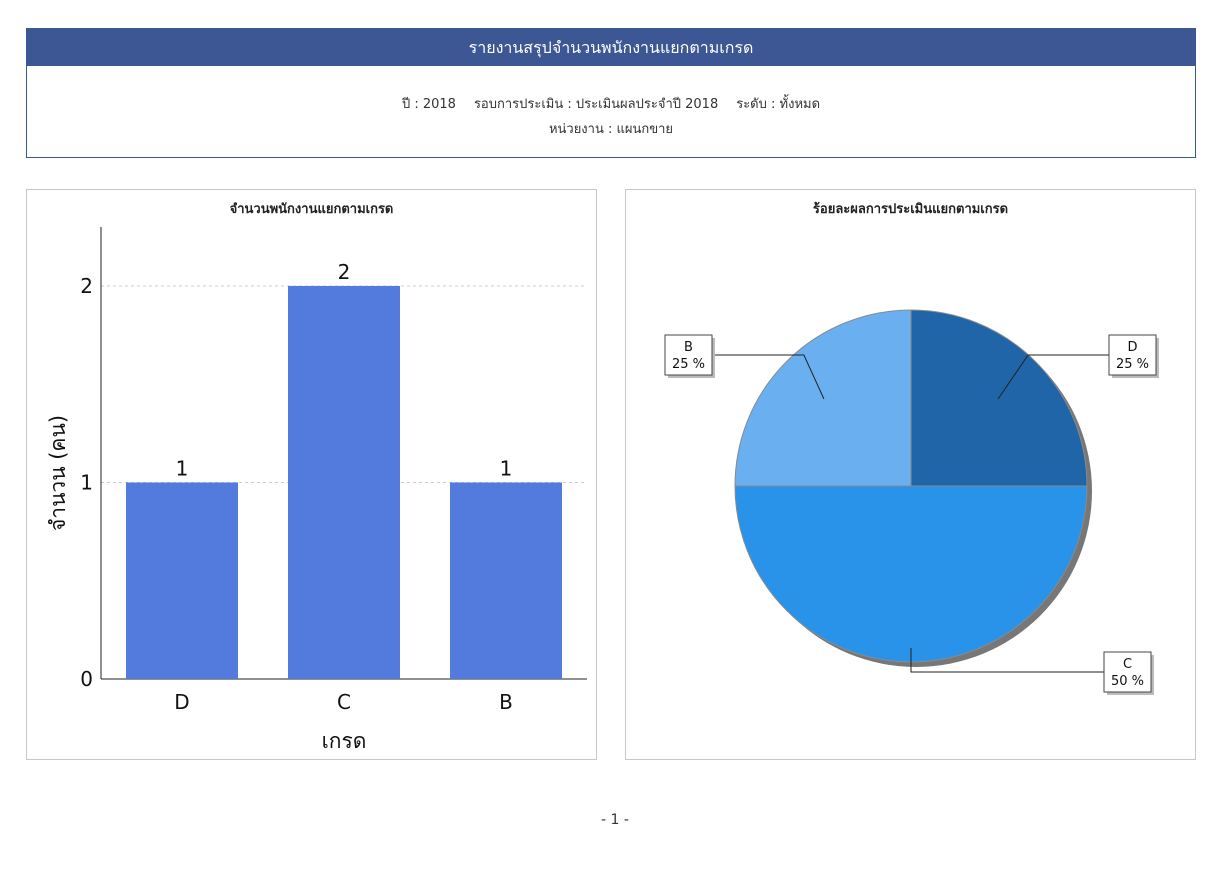  Describe the element at coordinates (344, 272) in the screenshot. I see `bar-value-label: 2` at that location.